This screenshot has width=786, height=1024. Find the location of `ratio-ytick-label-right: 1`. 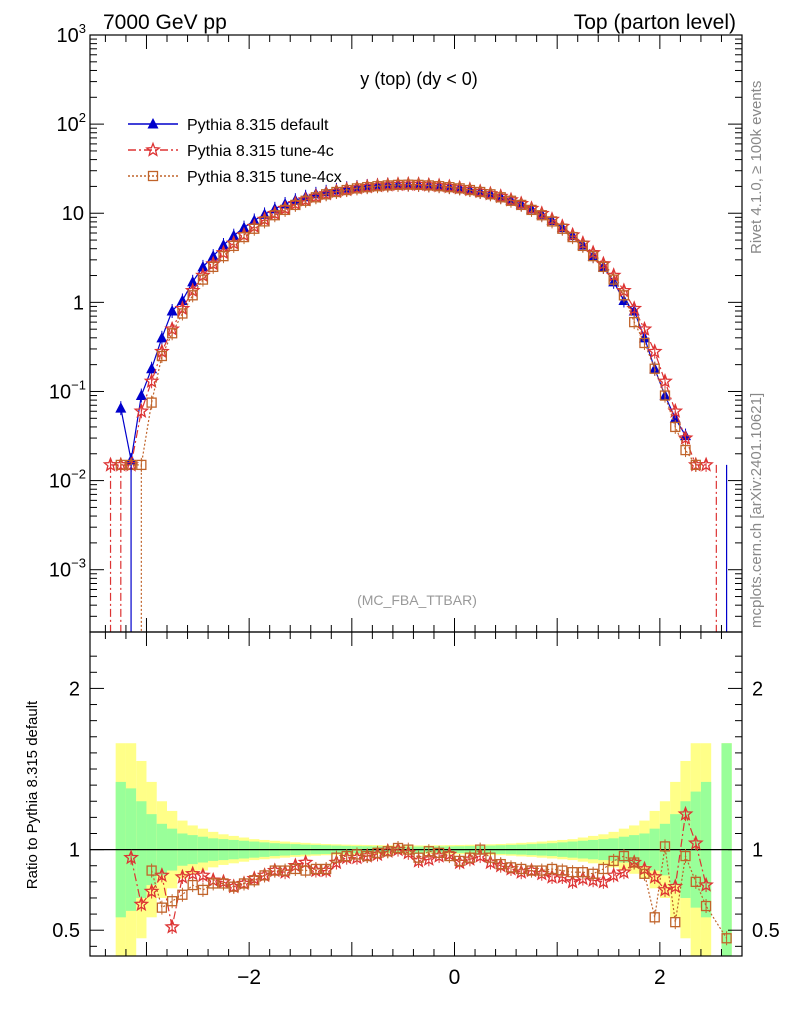

ratio-ytick-label-right: 1 is located at coordinates (757, 851).